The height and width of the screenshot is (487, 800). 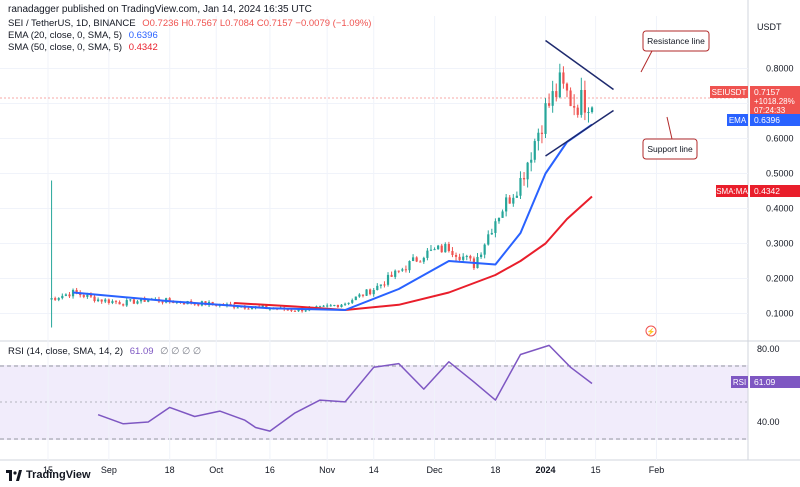 What do you see at coordinates (767, 120) in the screenshot?
I see `ema-tag-value: 0.6396` at bounding box center [767, 120].